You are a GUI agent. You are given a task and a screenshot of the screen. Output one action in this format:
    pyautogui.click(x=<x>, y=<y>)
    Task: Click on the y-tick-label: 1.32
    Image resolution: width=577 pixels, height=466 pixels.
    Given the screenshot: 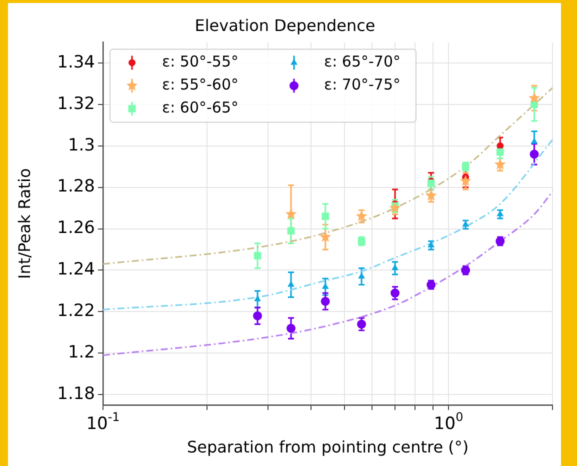 What is the action you would take?
    pyautogui.click(x=76, y=104)
    